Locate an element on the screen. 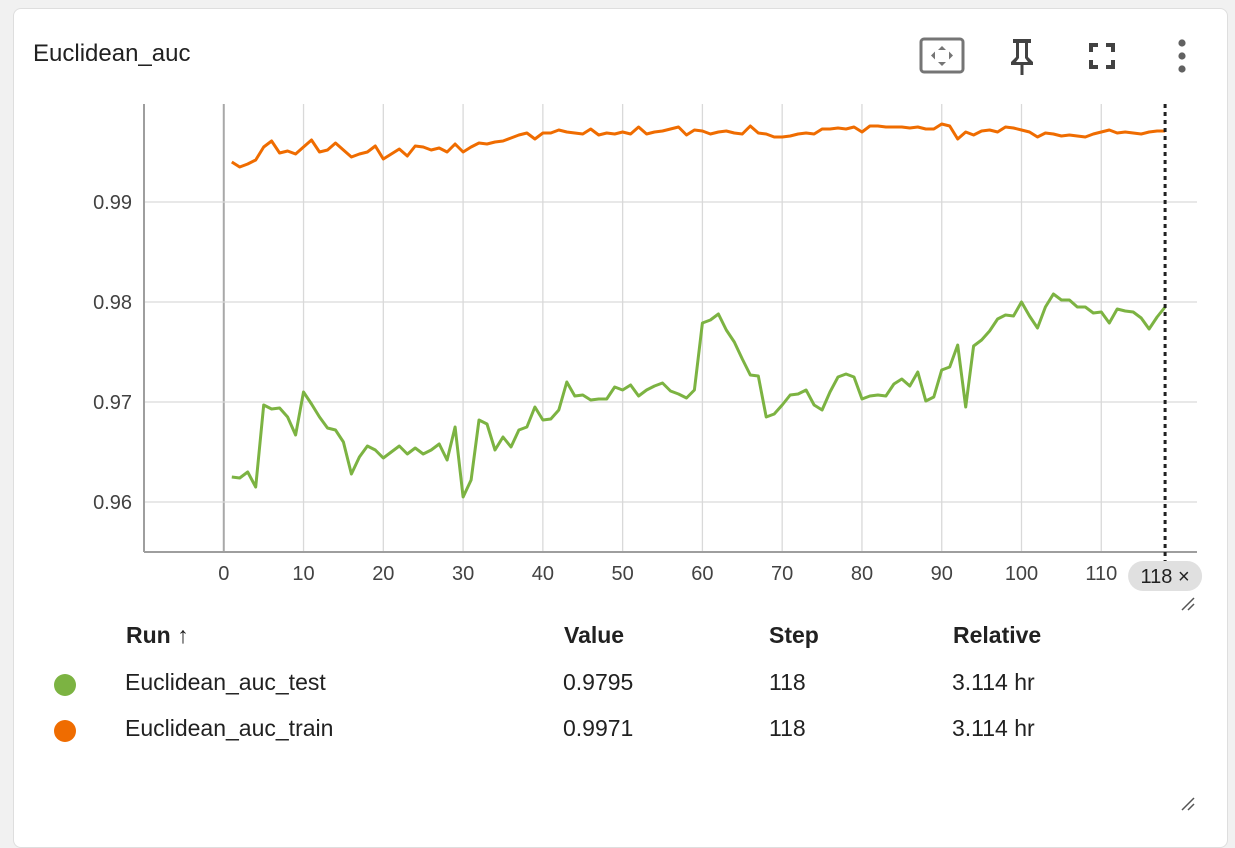 The width and height of the screenshot is (1235, 848). col-header-run: Run ↑ is located at coordinates (157, 635).